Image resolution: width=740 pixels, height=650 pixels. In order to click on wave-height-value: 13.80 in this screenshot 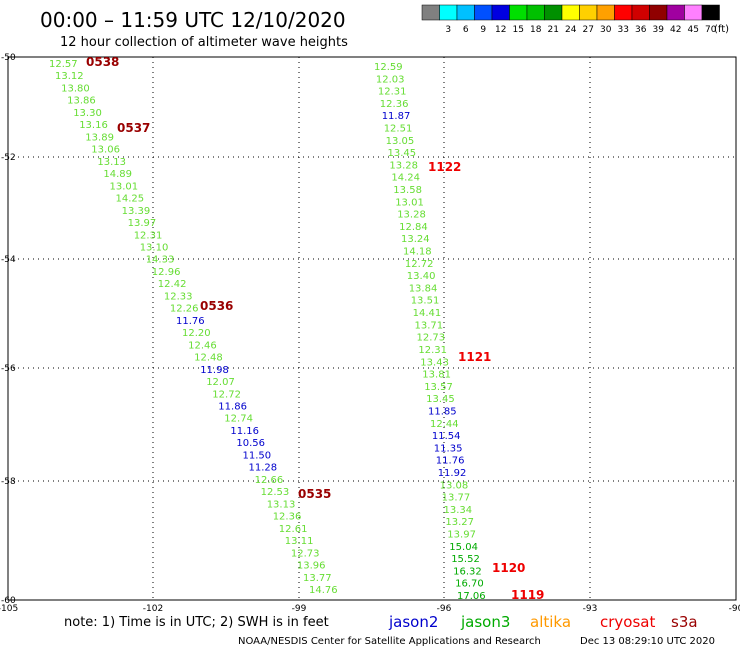, I will do `click(75, 89)`.